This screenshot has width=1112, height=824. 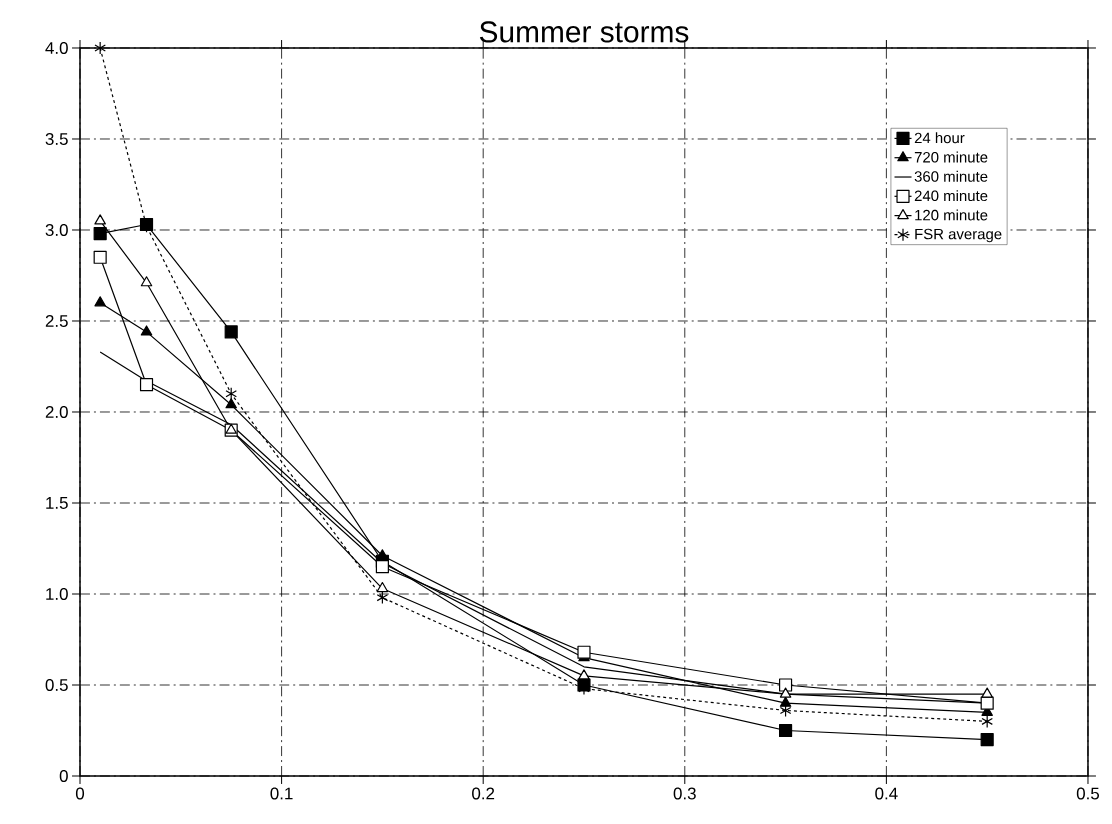 I want to click on legend-label: 24 hour, so click(x=939, y=138).